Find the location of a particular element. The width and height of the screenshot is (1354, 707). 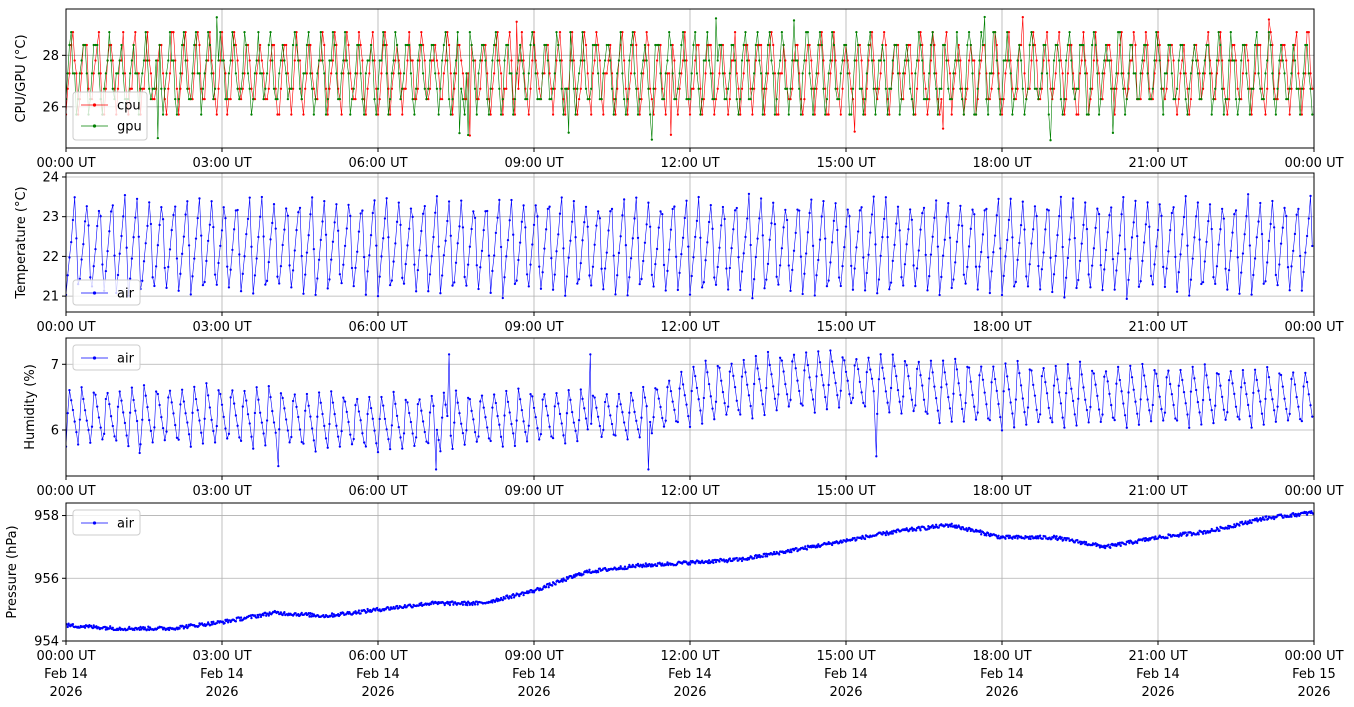

x-tick-year-label: 2026 is located at coordinates (1157, 692).